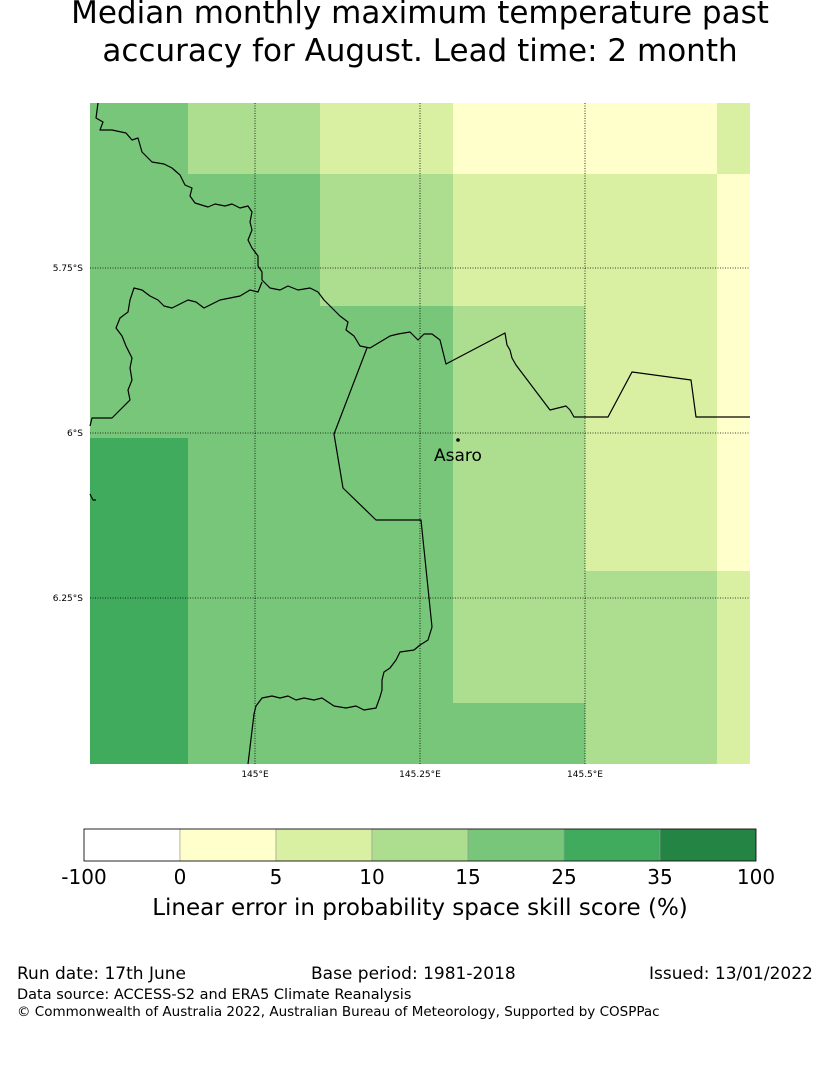 The width and height of the screenshot is (840, 1065). Describe the element at coordinates (180, 877) in the screenshot. I see `colorbar-tick-label: 0` at that location.